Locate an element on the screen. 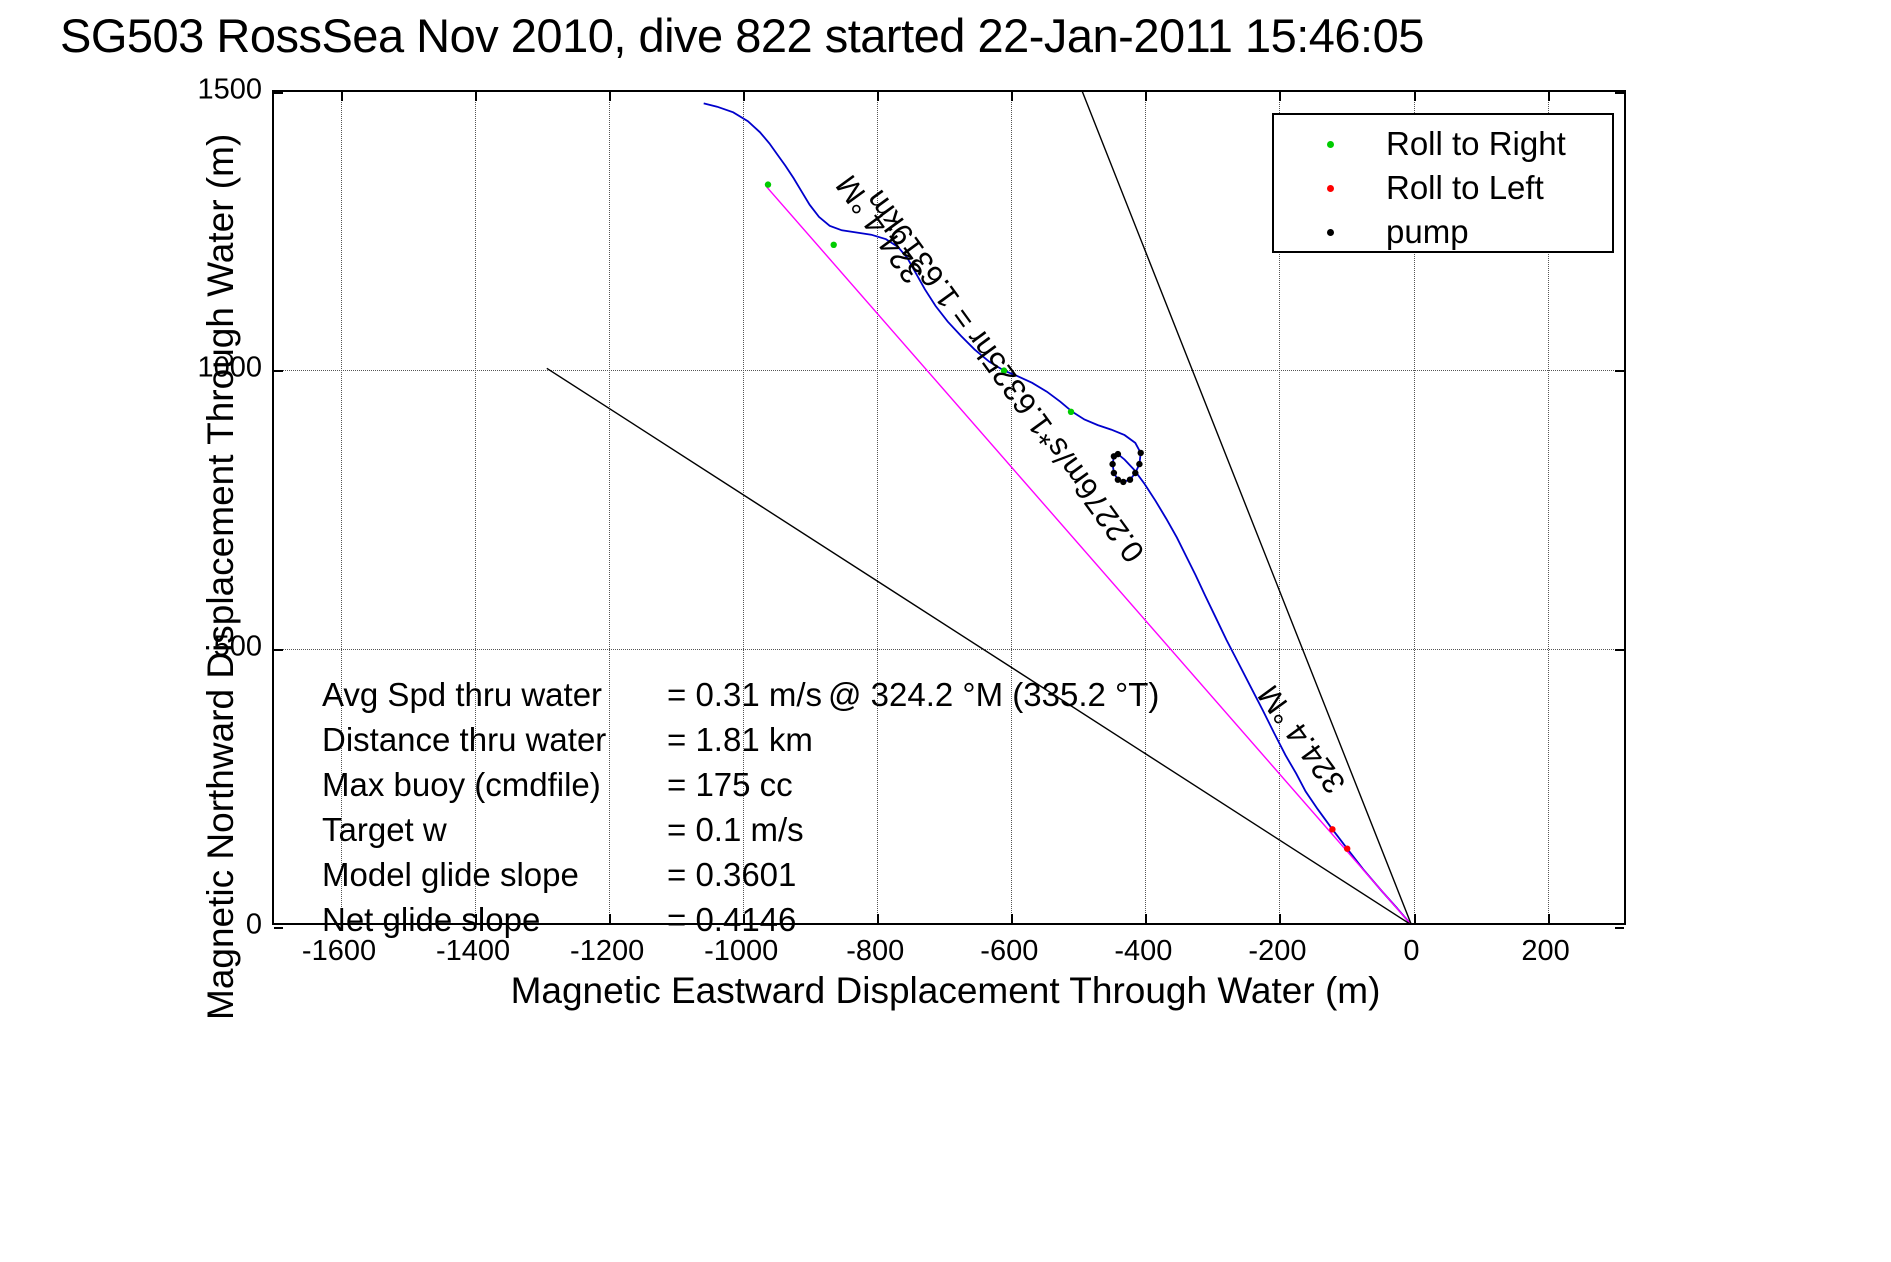 Image resolution: width=1891 pixels, height=1262 pixels. x-tick-label: -400 is located at coordinates (1143, 951).